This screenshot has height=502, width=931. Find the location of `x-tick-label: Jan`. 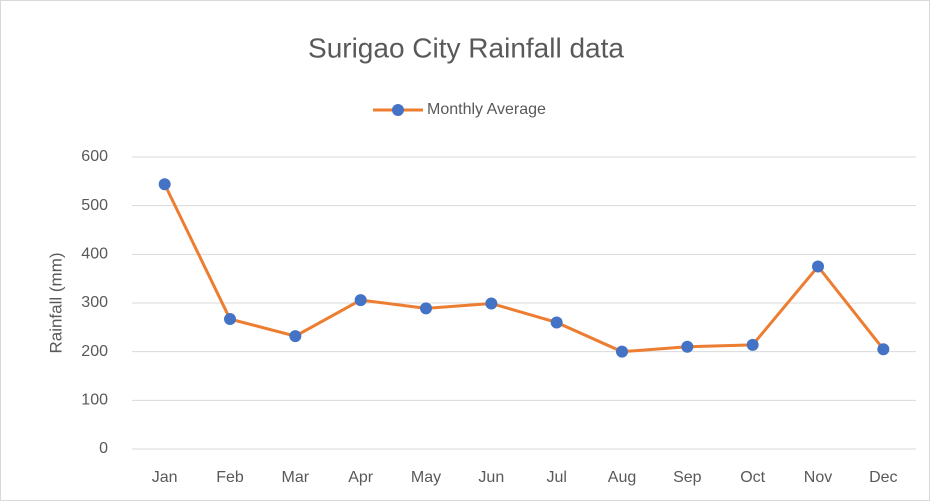

x-tick-label: Jan is located at coordinates (165, 477).